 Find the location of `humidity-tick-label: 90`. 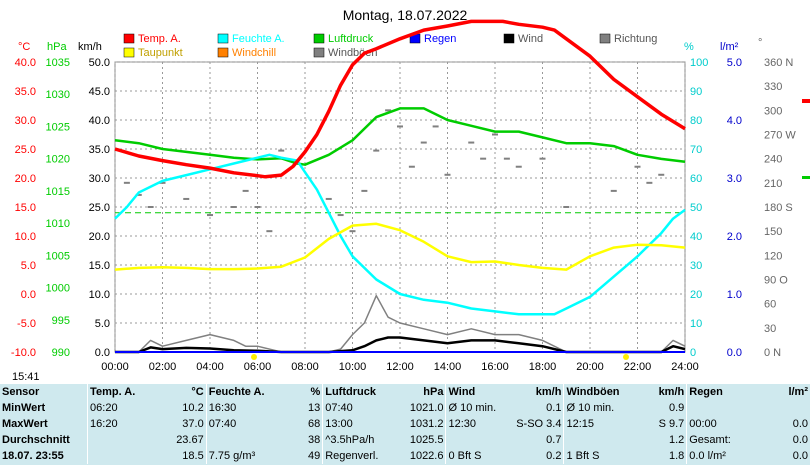

humidity-tick-label: 90 is located at coordinates (696, 92).